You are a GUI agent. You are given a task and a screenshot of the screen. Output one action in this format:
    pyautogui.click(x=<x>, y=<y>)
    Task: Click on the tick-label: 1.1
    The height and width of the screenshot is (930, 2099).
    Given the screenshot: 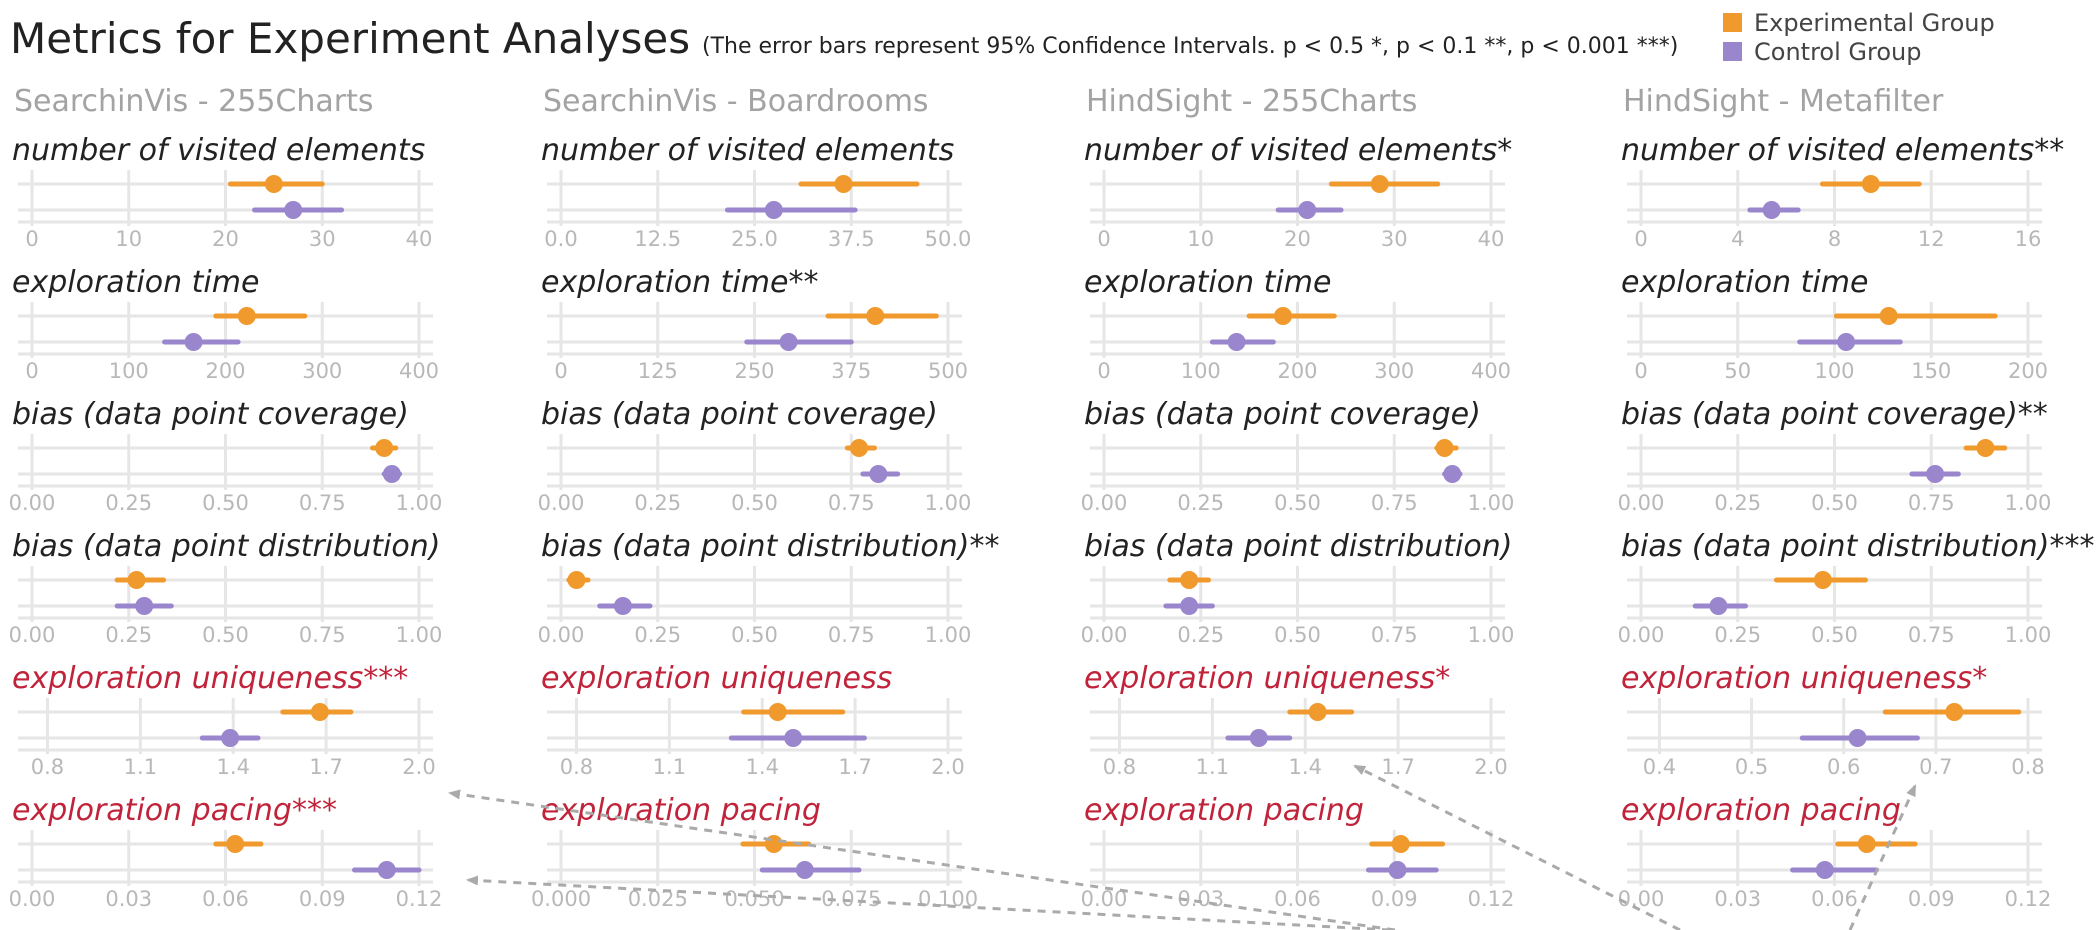 What is the action you would take?
    pyautogui.click(x=1212, y=767)
    